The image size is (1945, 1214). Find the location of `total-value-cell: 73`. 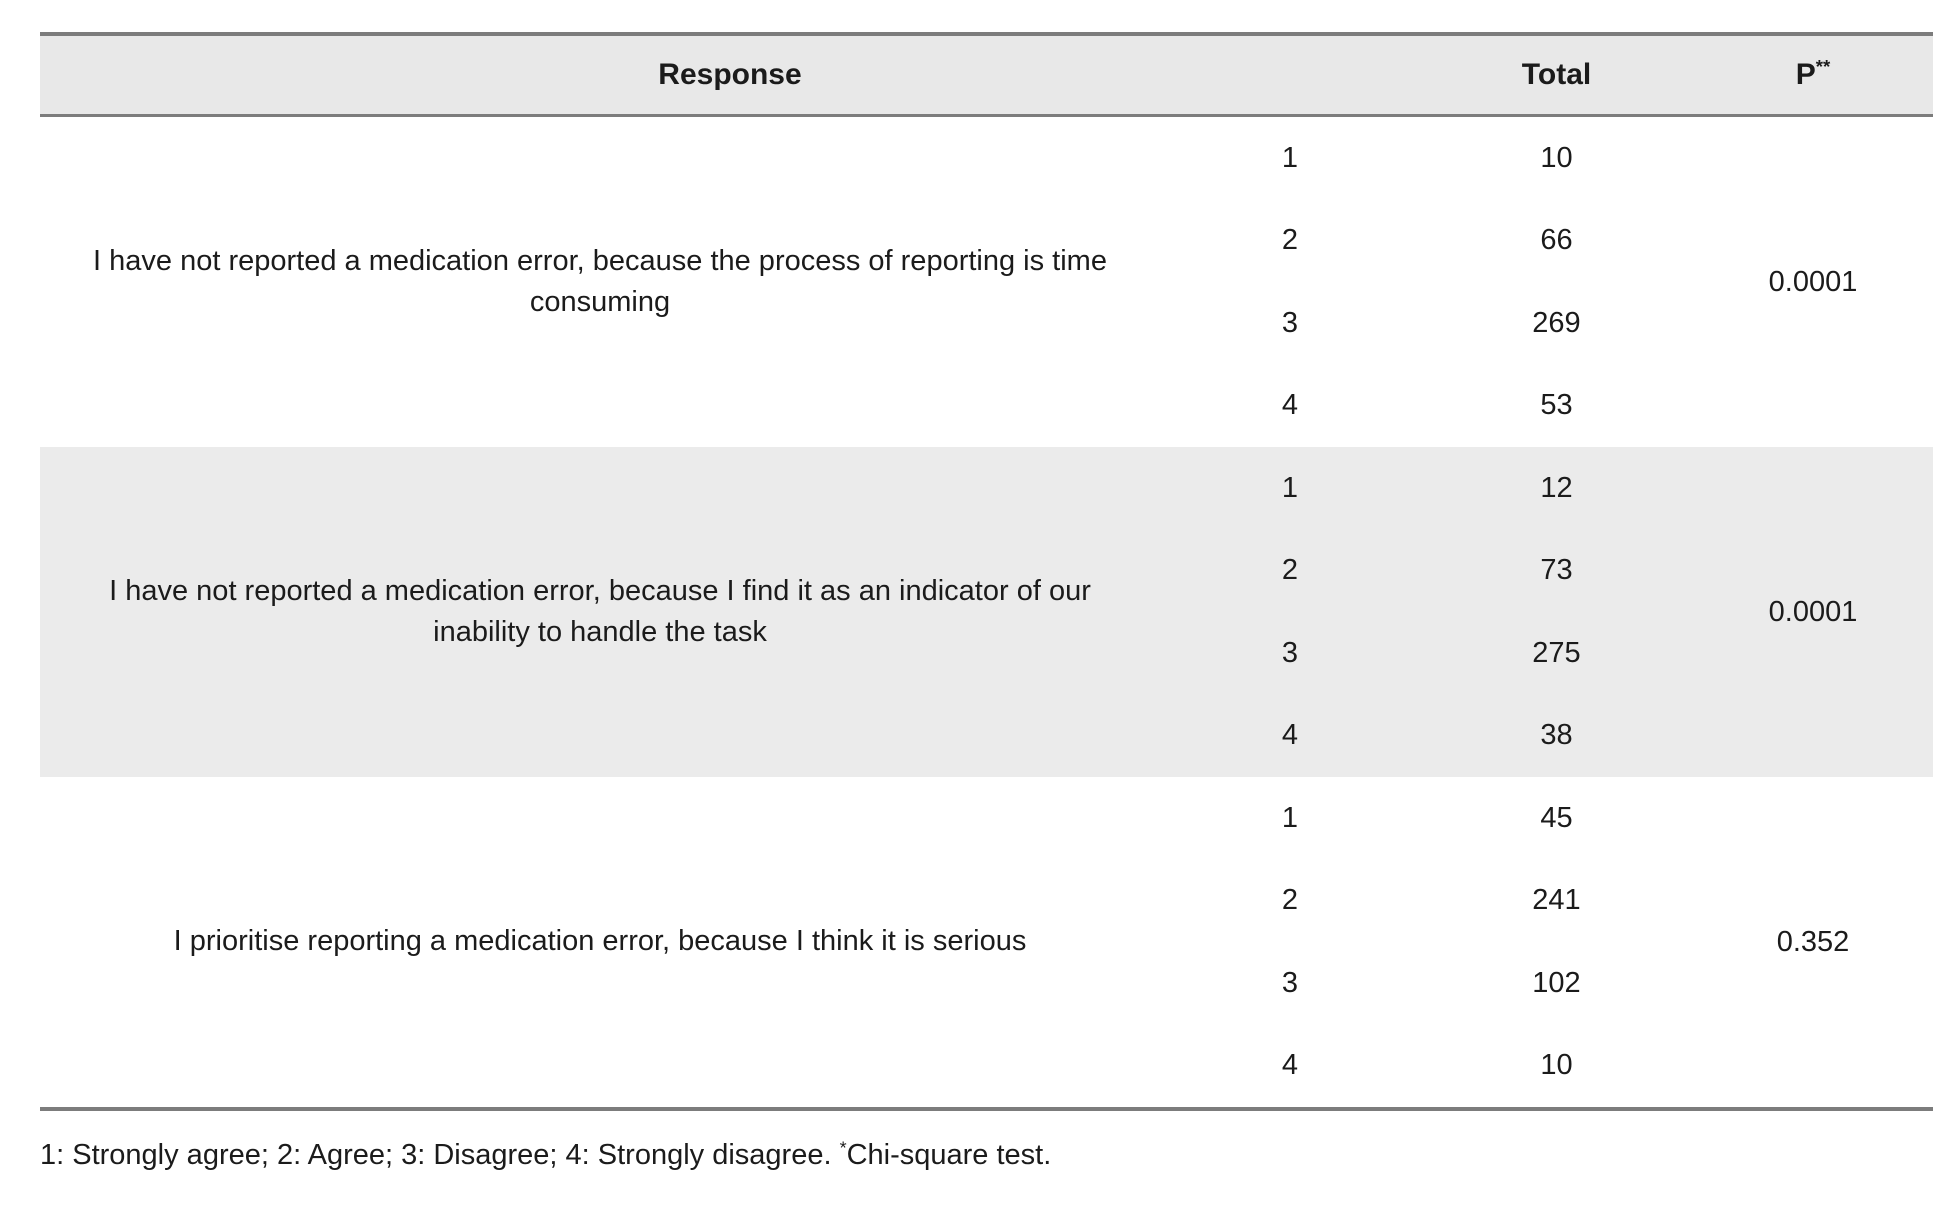

total-value-cell: 73 is located at coordinates (1556, 570).